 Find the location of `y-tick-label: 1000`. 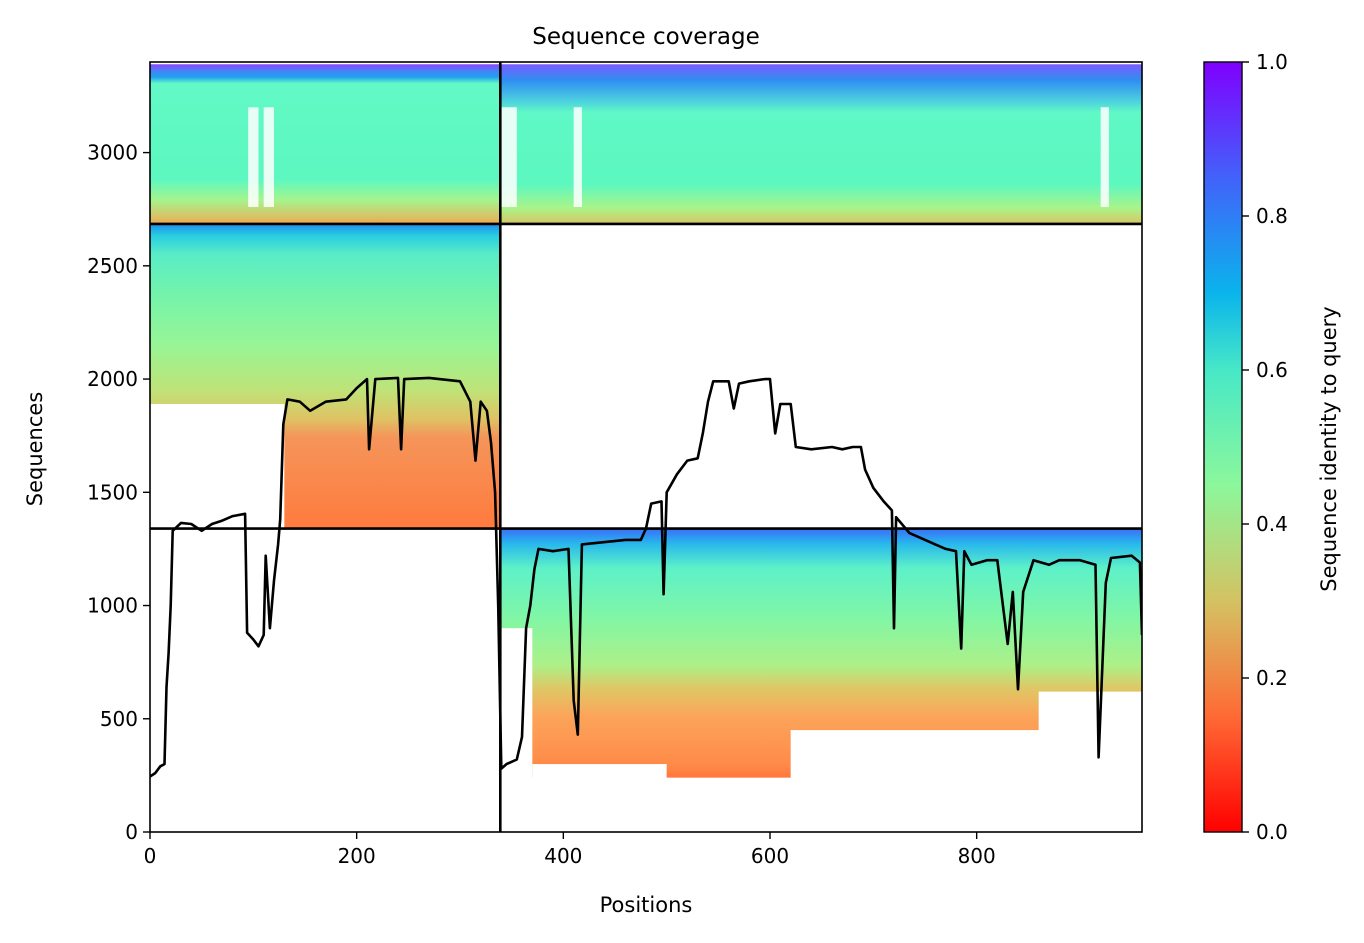

y-tick-label: 1000 is located at coordinates (112, 606).